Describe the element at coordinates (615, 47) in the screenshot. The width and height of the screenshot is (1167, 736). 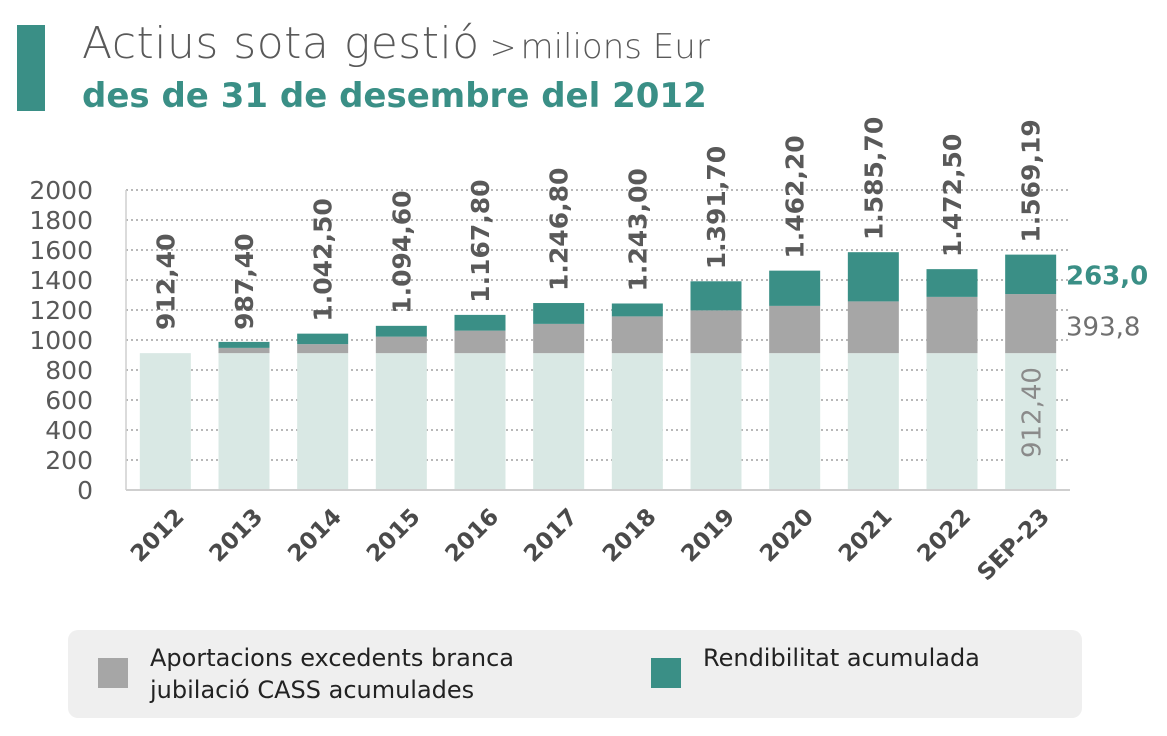
I see `title-unit: milions Eur` at that location.